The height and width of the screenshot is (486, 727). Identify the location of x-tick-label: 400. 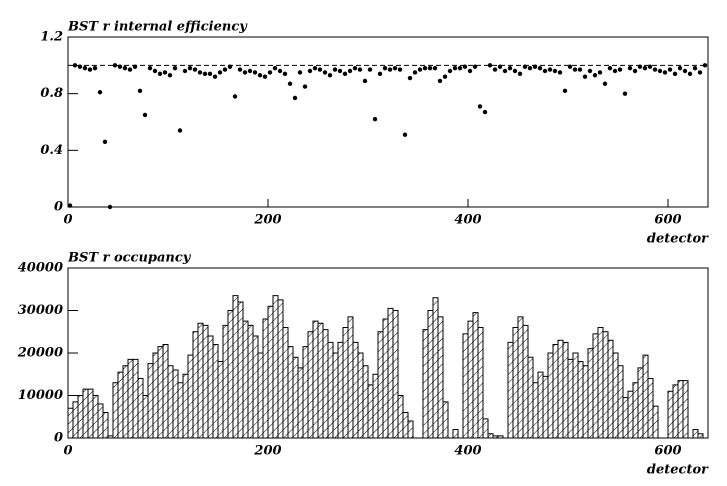
(467, 451).